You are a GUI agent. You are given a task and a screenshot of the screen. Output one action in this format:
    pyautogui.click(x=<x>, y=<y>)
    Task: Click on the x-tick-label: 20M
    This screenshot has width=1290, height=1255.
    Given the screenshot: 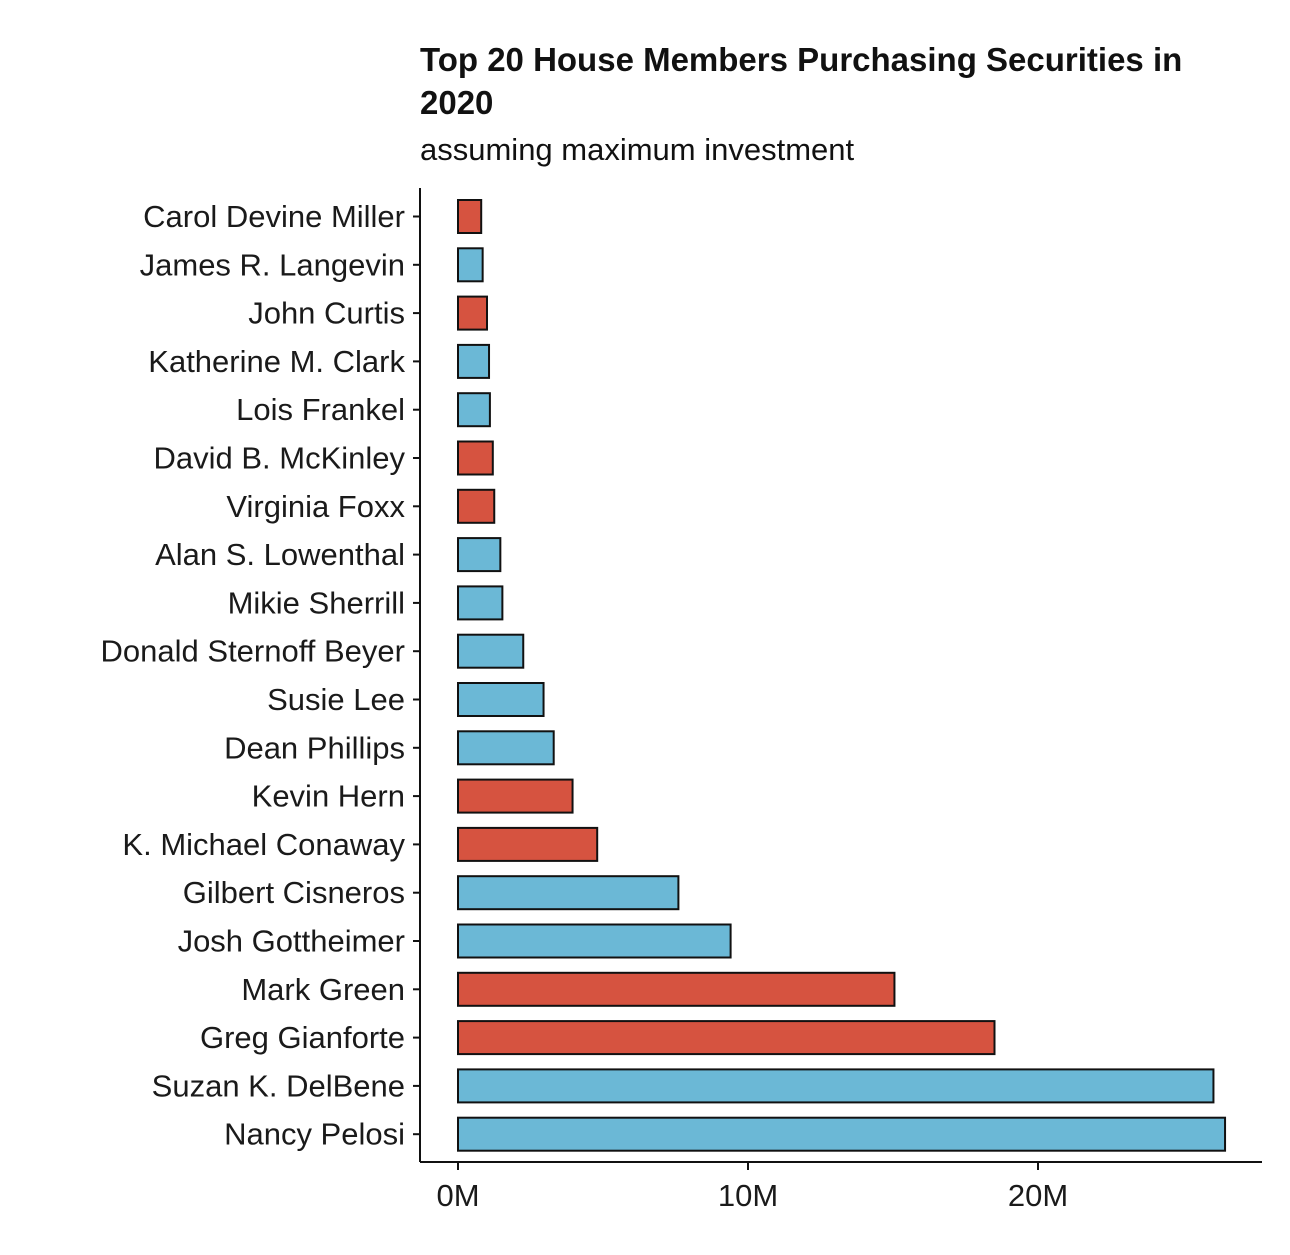 What is the action you would take?
    pyautogui.click(x=1038, y=1195)
    